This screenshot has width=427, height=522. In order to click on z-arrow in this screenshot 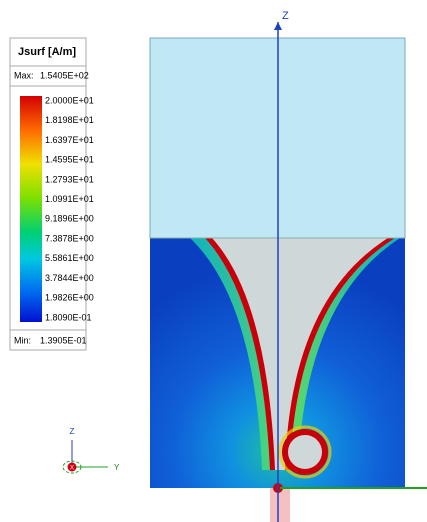, I will do `click(278, 26)`.